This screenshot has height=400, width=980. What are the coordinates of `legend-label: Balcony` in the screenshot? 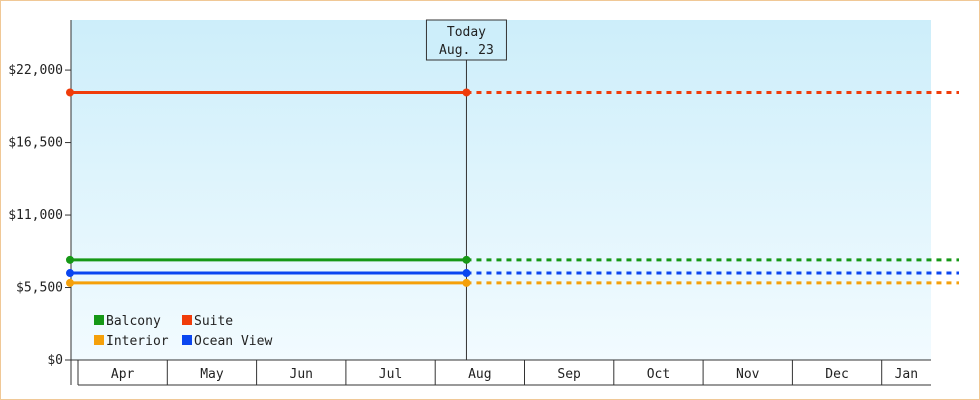 It's located at (133, 321).